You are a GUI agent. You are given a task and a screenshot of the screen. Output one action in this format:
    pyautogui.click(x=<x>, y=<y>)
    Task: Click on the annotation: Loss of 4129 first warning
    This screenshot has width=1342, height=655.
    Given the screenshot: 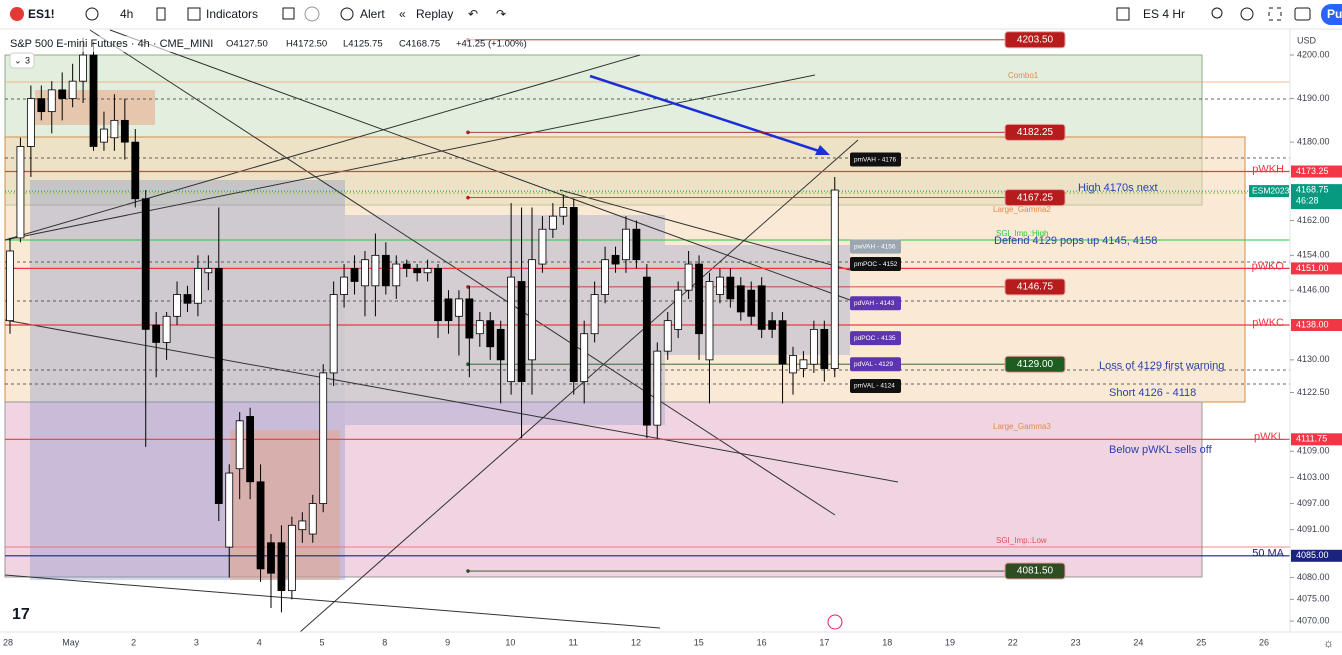 What is the action you would take?
    pyautogui.click(x=1161, y=366)
    